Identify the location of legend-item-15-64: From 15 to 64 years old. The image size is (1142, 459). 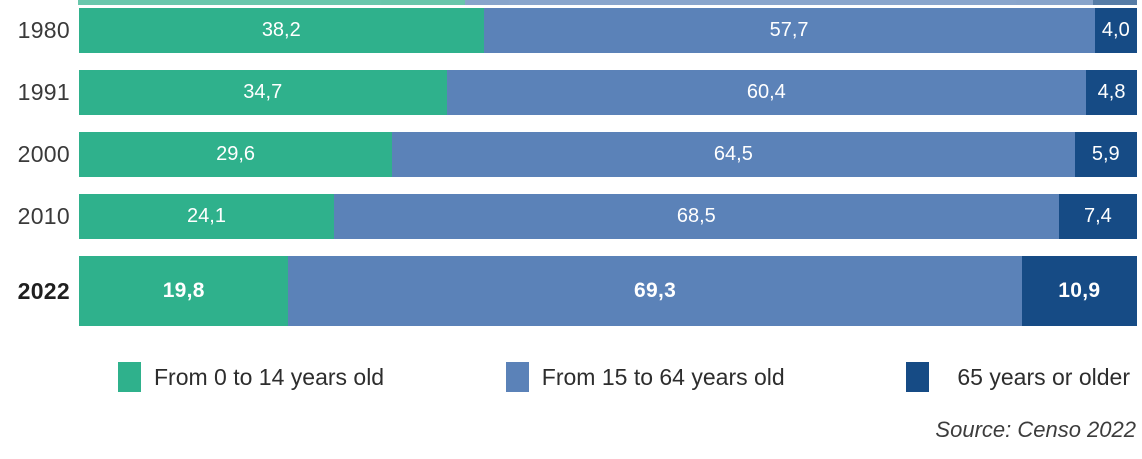
(645, 377).